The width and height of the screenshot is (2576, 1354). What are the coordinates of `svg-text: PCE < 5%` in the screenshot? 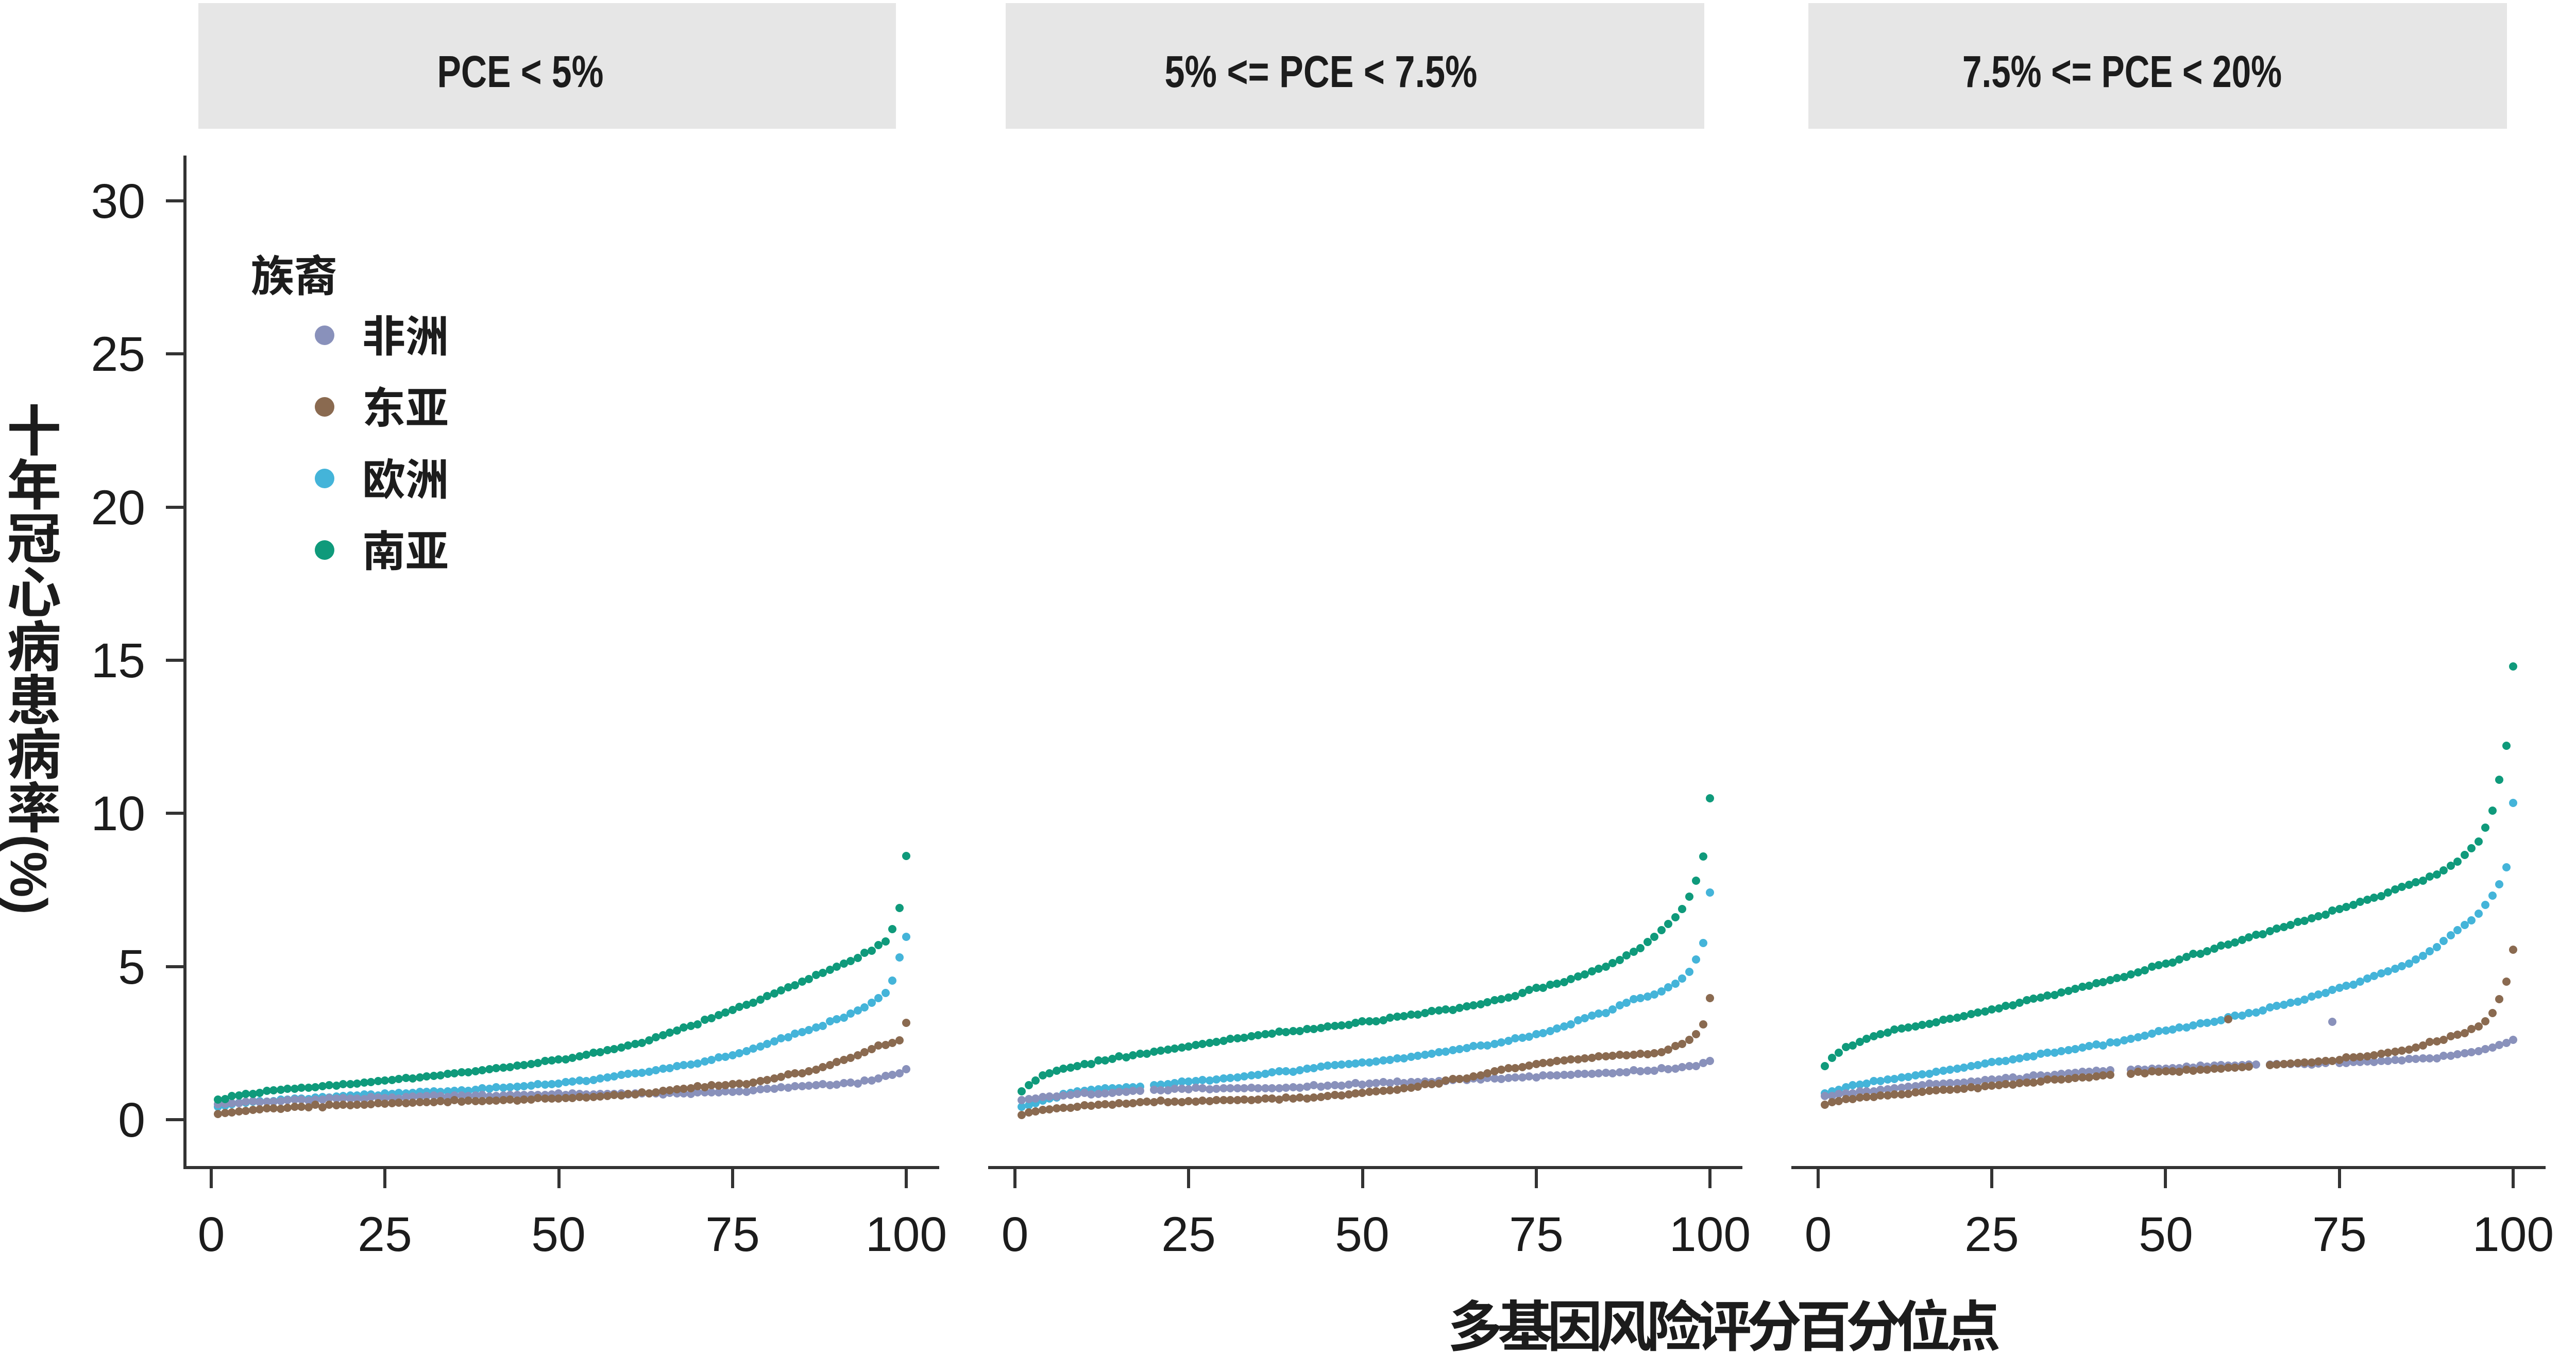 It's located at (520, 72).